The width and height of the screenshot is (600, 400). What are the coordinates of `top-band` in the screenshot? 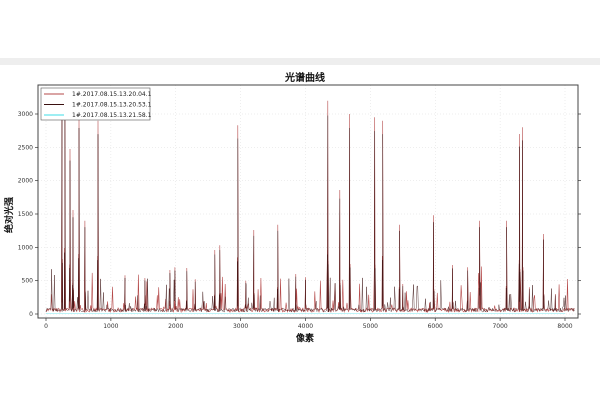 It's located at (300, 61).